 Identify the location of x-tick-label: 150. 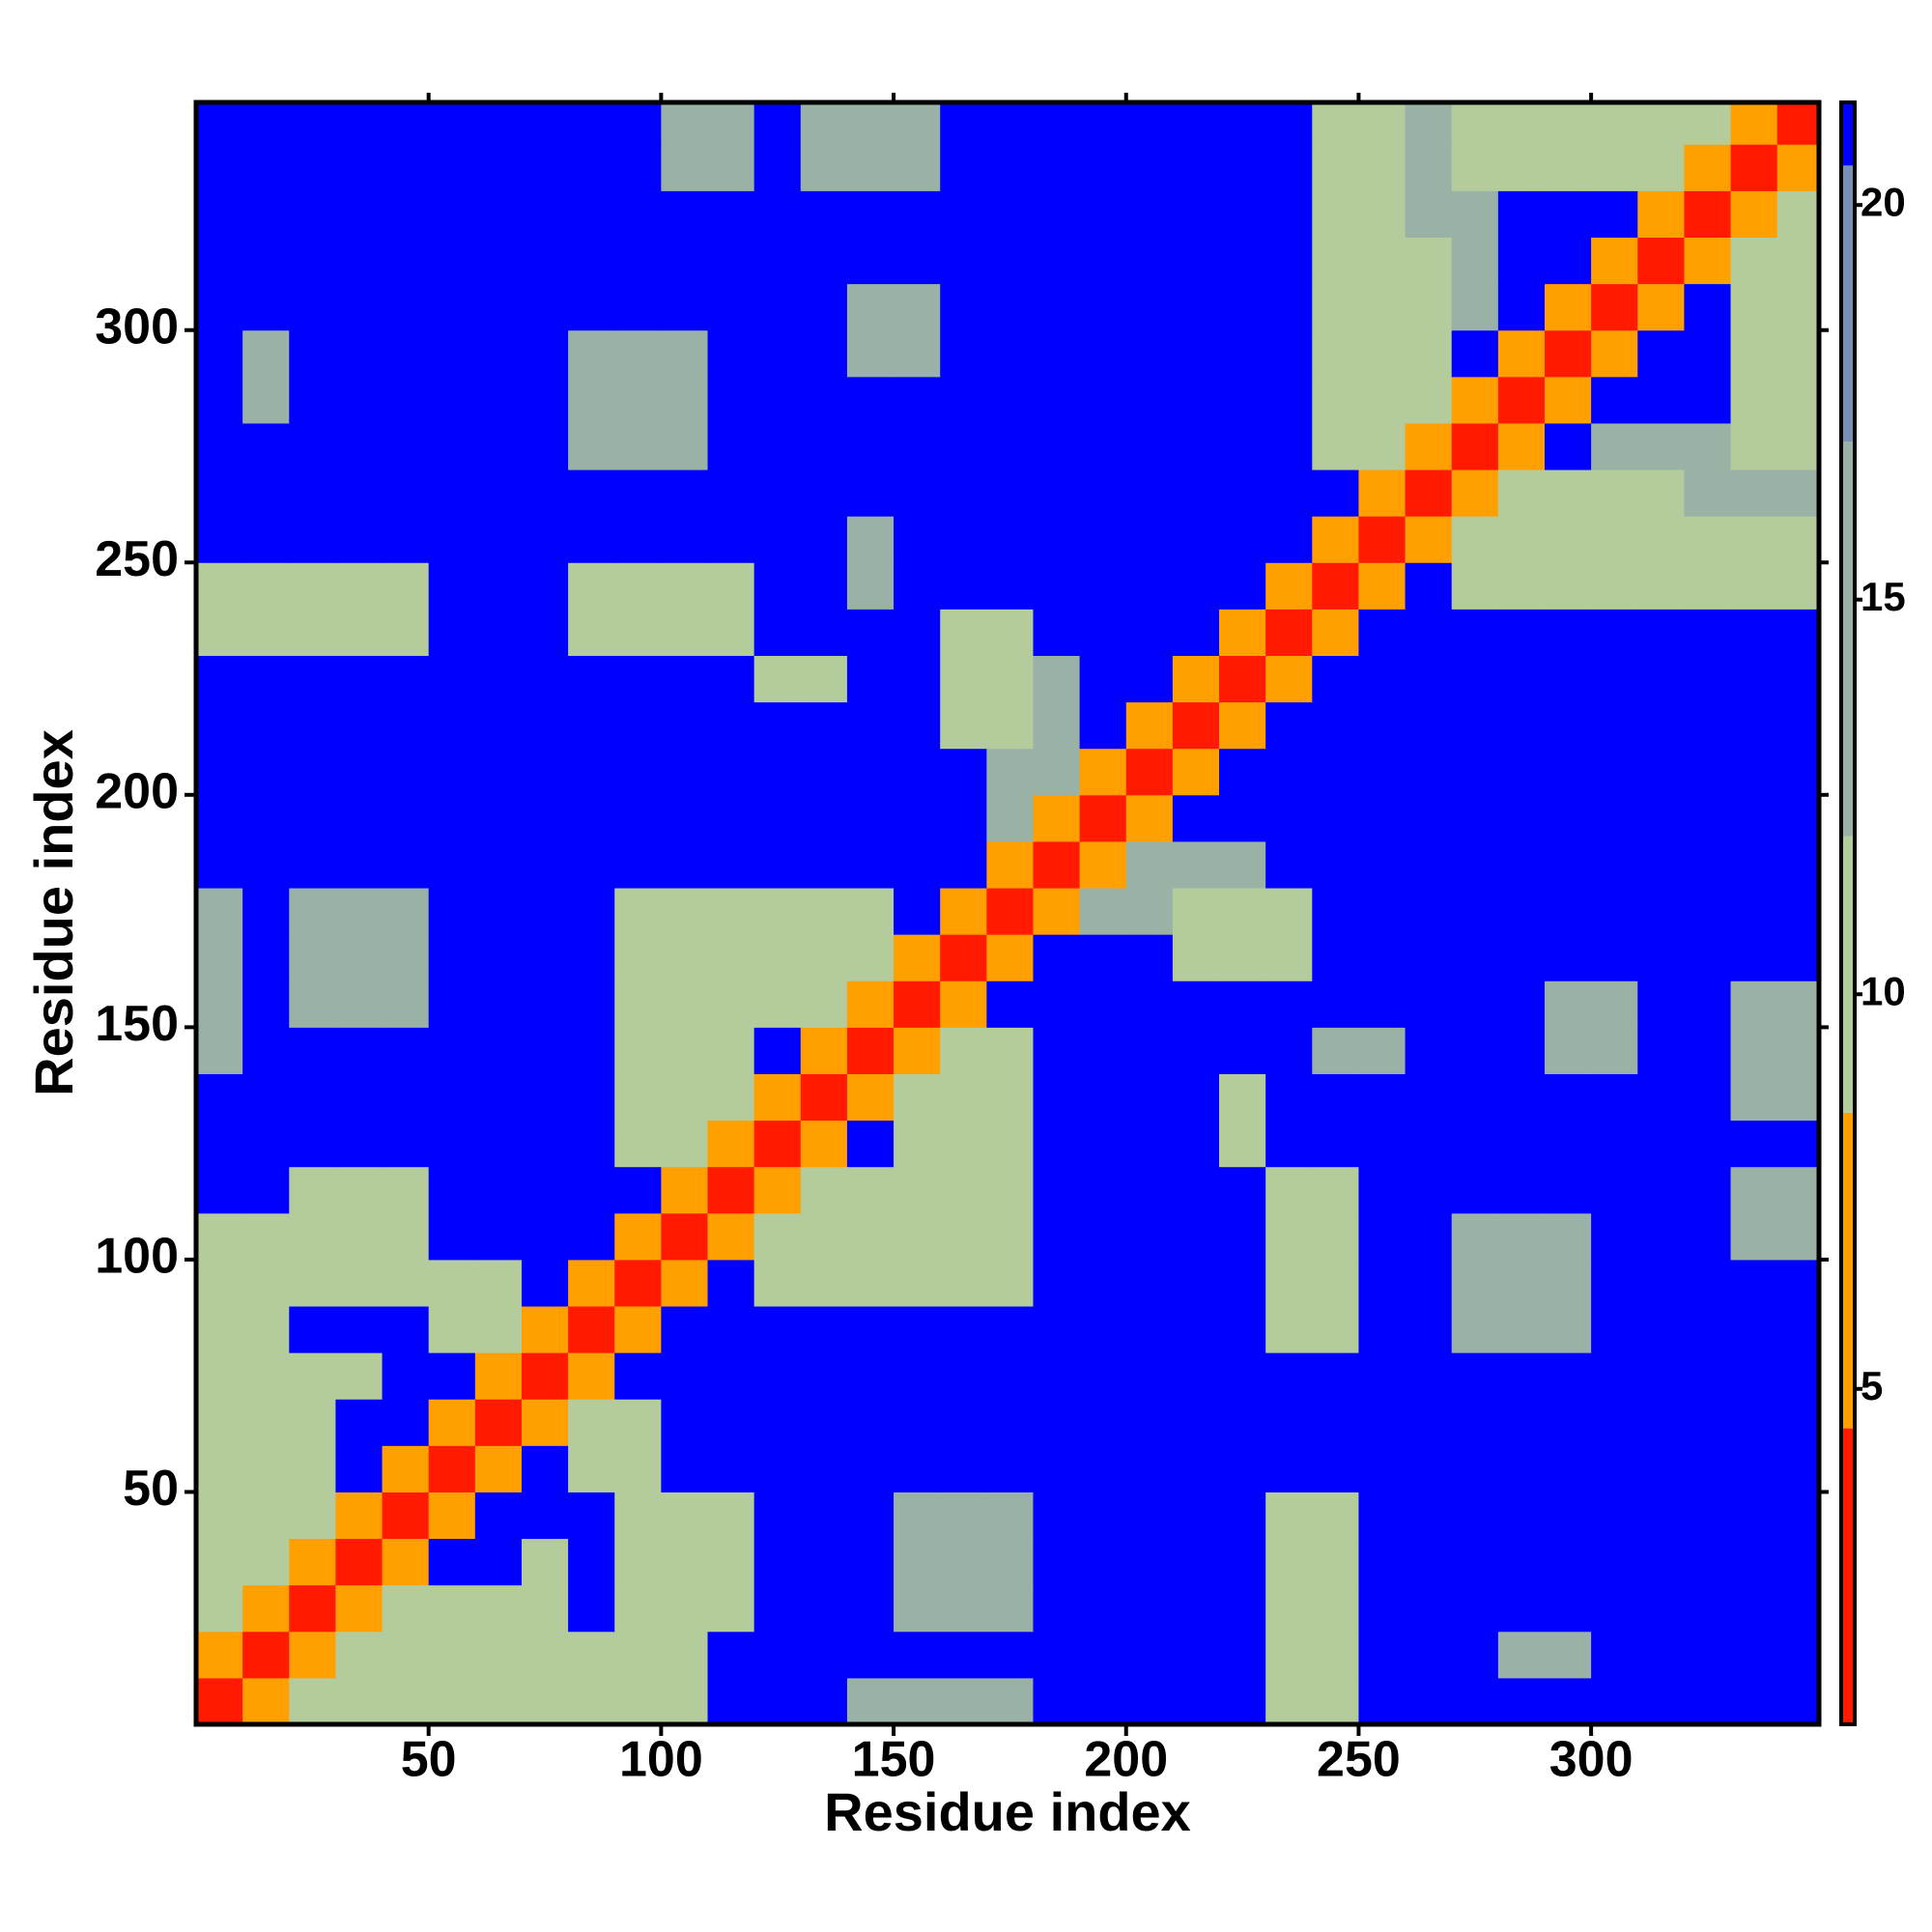
(894, 1760).